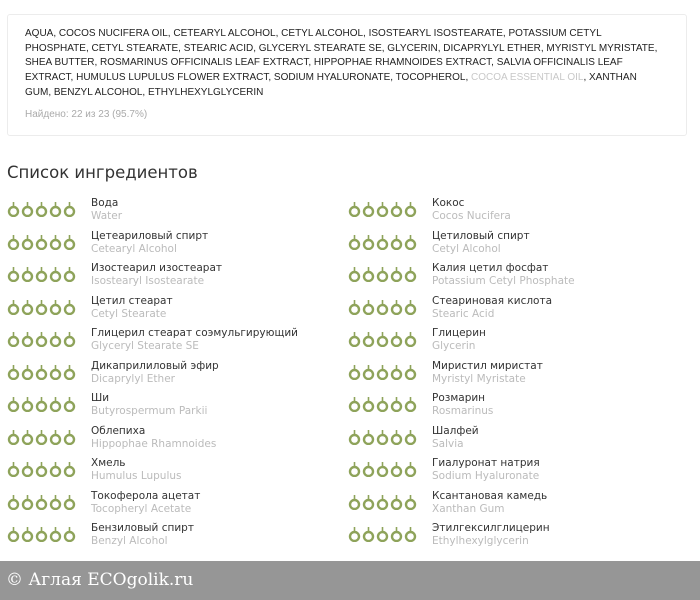 Image resolution: width=700 pixels, height=600 pixels. What do you see at coordinates (102, 172) in the screenshot?
I see `section-title: Список ингредиентов` at bounding box center [102, 172].